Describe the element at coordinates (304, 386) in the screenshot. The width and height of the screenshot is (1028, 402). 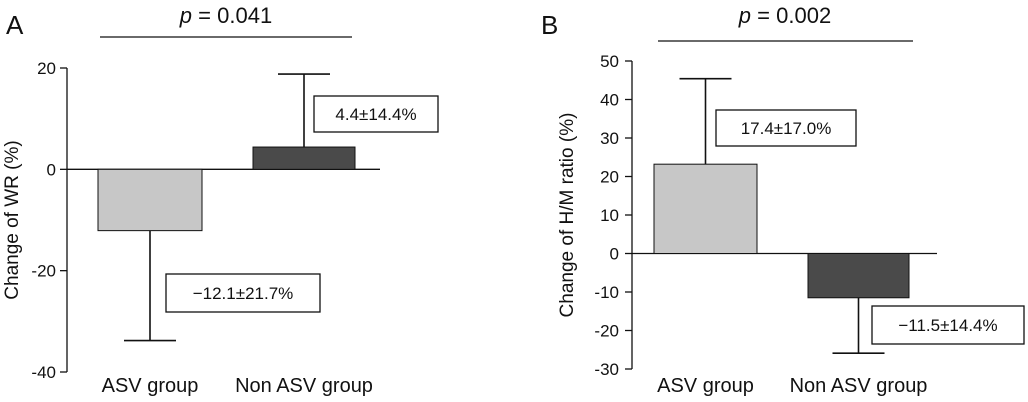
I see `panel-a-category-label: Non ASV group` at that location.